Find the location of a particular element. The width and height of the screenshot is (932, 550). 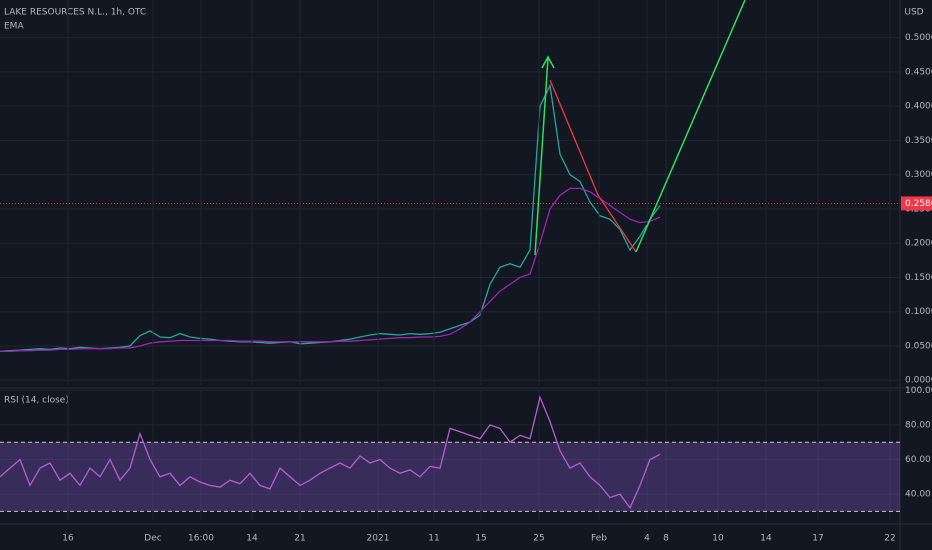

x-tick-label: 10 is located at coordinates (718, 539).